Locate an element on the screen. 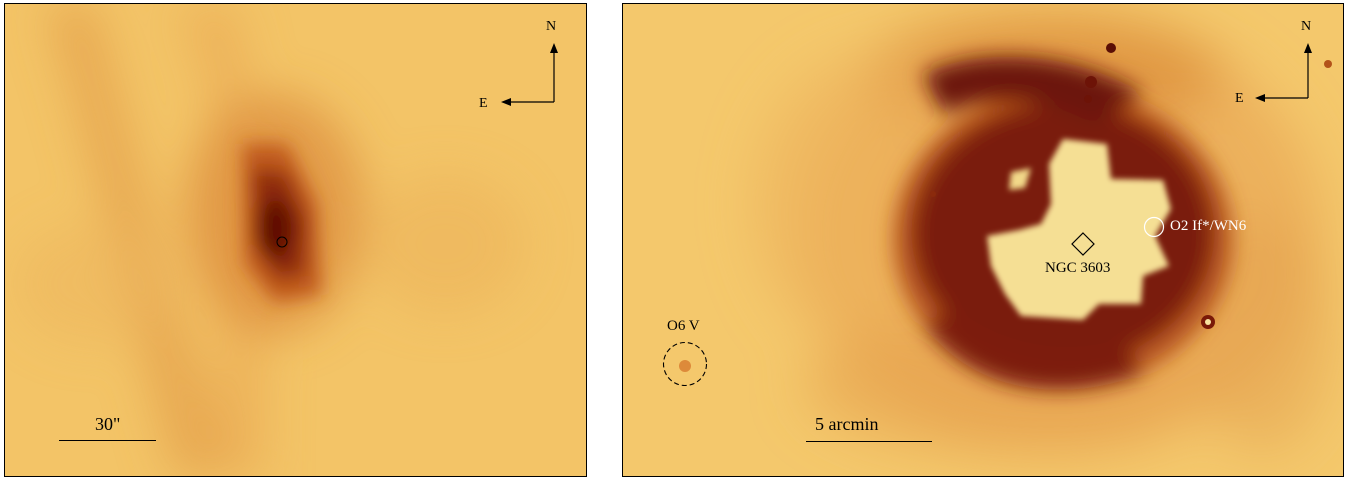 The height and width of the screenshot is (477, 1346). wr-star-circle-marker is located at coordinates (1154, 227).